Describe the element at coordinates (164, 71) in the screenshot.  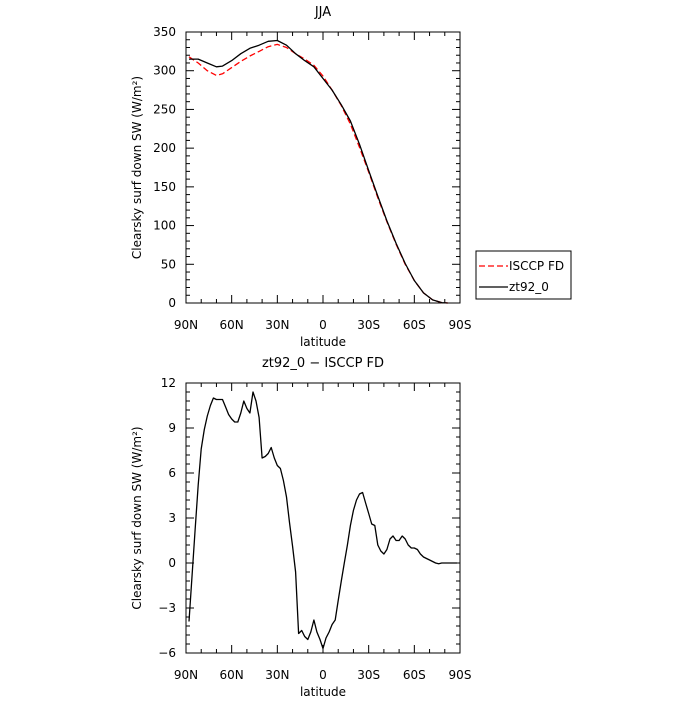
I see `y-tick-label: 300` at that location.